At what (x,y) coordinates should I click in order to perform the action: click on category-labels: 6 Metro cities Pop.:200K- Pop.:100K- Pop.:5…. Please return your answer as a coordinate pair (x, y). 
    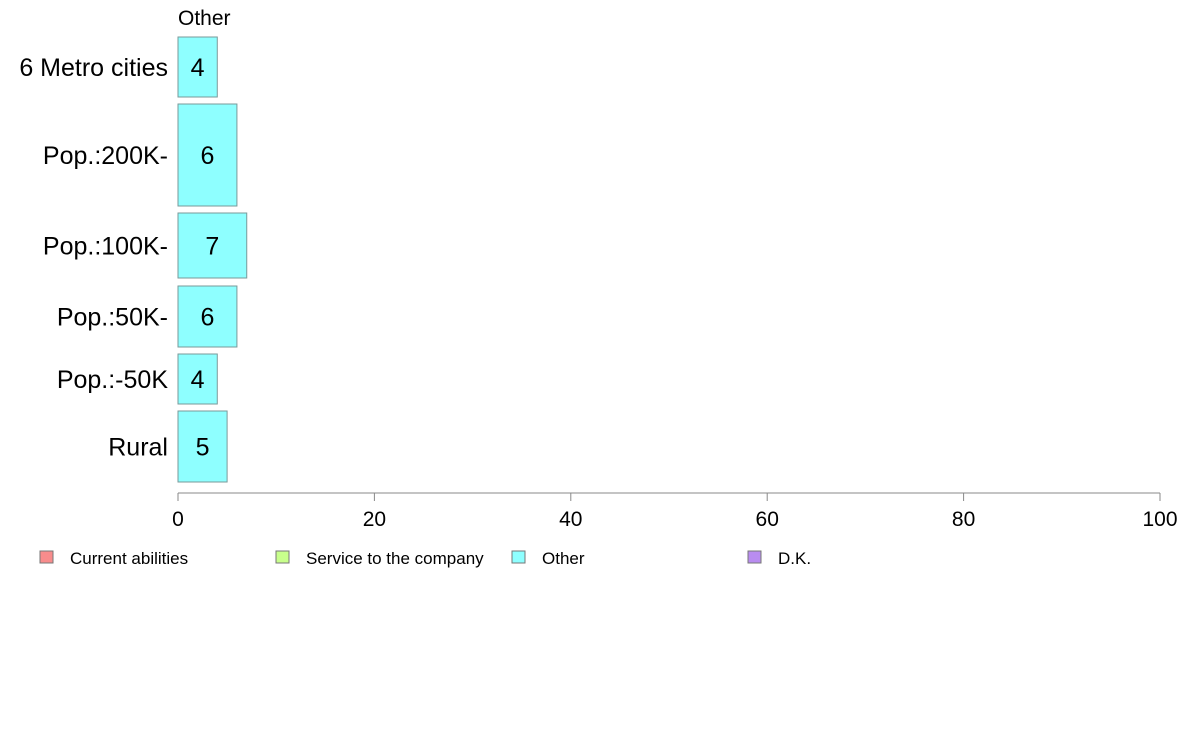
    Looking at the image, I should click on (93, 258).